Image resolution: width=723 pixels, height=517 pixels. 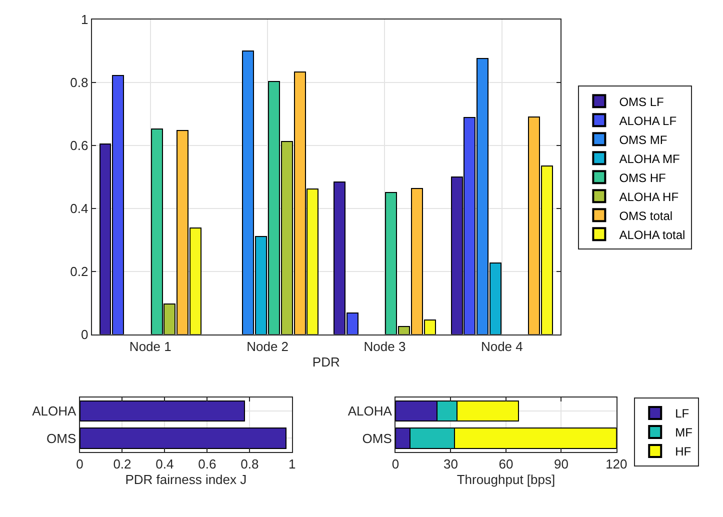 I want to click on x-tick-label: 90, so click(x=561, y=464).